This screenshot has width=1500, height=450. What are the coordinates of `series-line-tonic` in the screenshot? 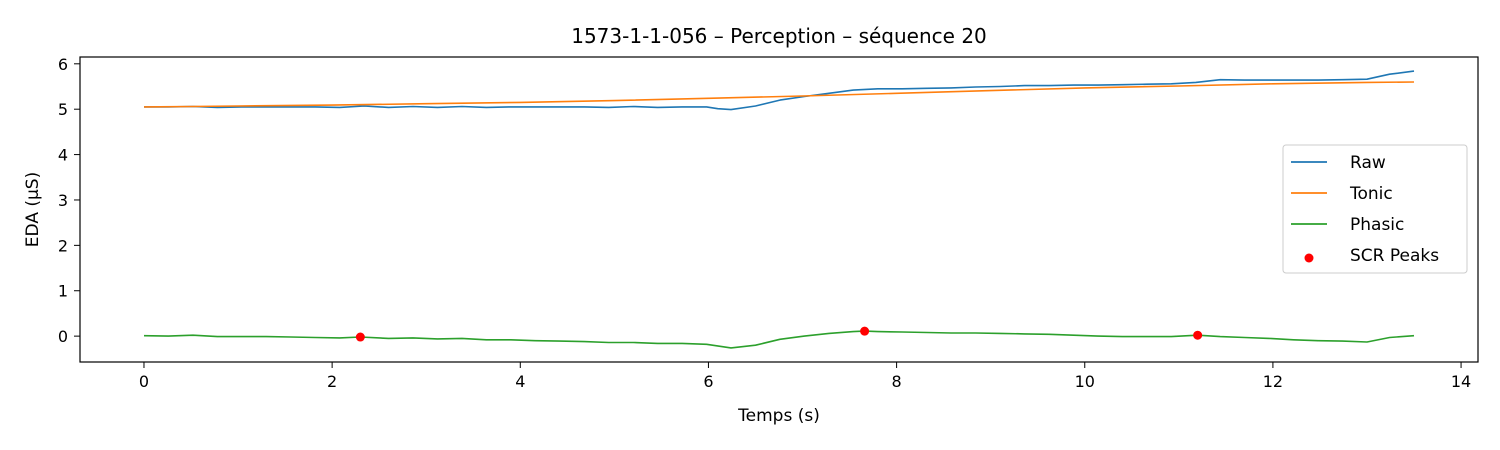 It's located at (779, 94).